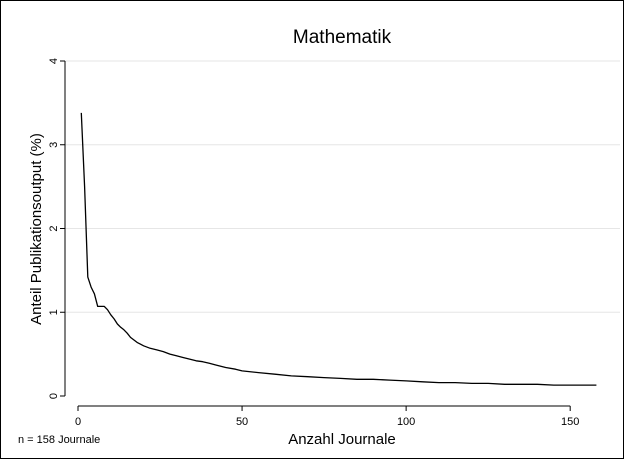 Image resolution: width=624 pixels, height=460 pixels. Describe the element at coordinates (342, 439) in the screenshot. I see `x-axis-label: Anzahl Journale` at that location.